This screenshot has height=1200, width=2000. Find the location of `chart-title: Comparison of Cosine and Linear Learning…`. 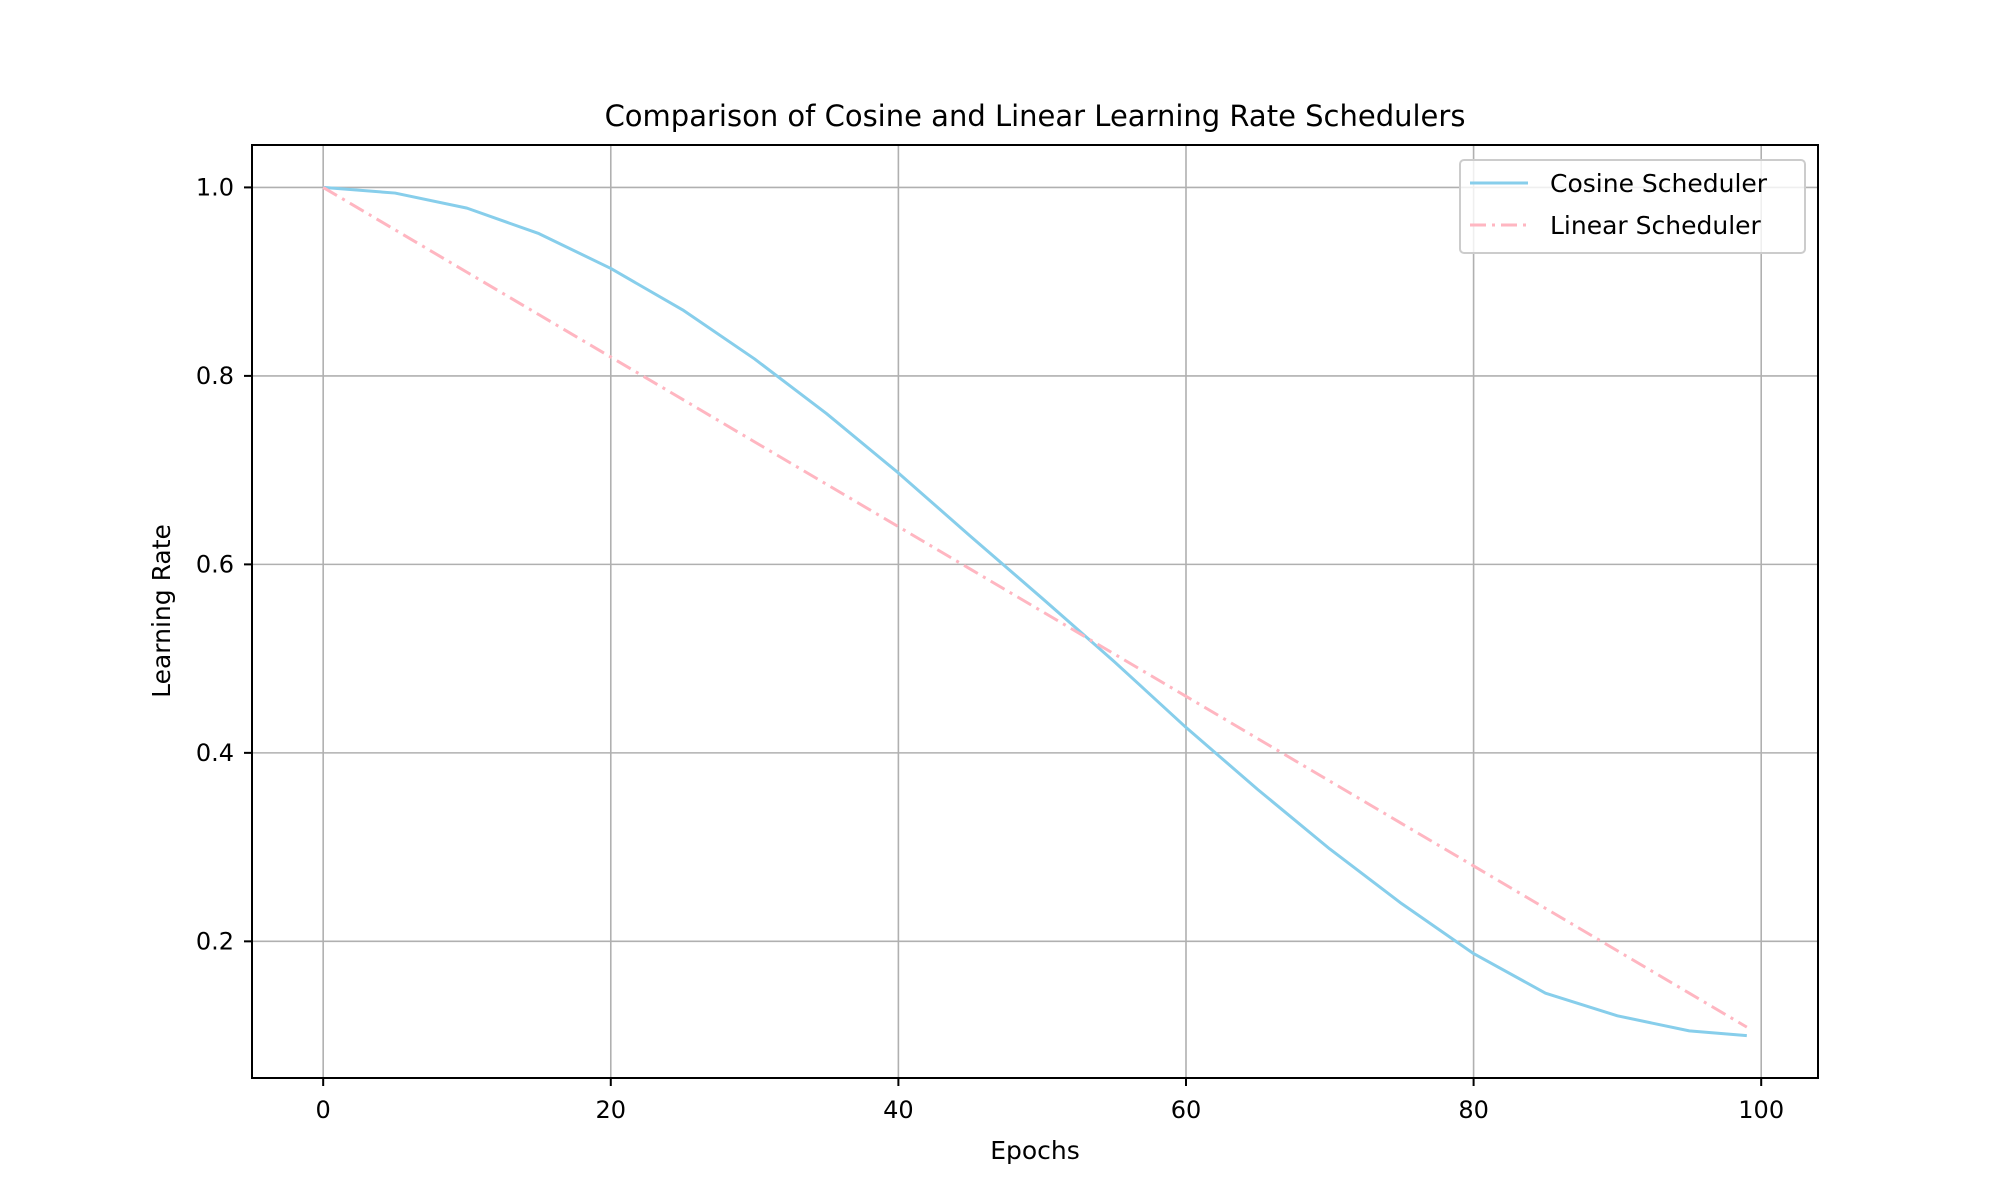

chart-title: Comparison of Cosine and Linear Learning… is located at coordinates (1035, 116).